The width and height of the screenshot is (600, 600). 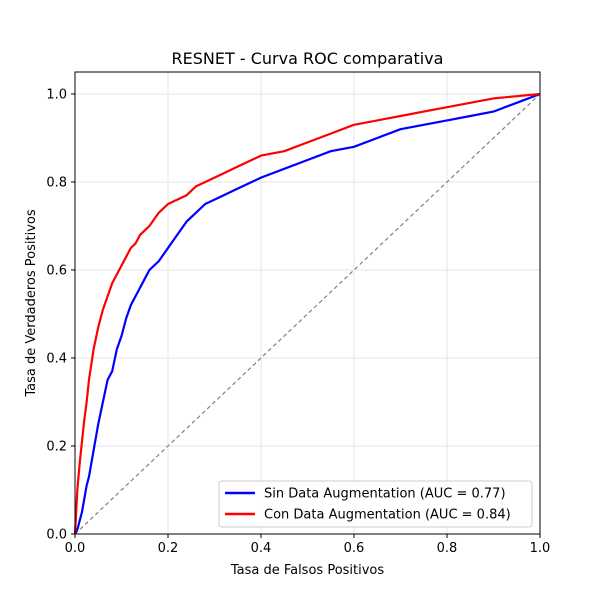 What do you see at coordinates (261, 548) in the screenshot?
I see `x-tick-label: 0.4` at bounding box center [261, 548].